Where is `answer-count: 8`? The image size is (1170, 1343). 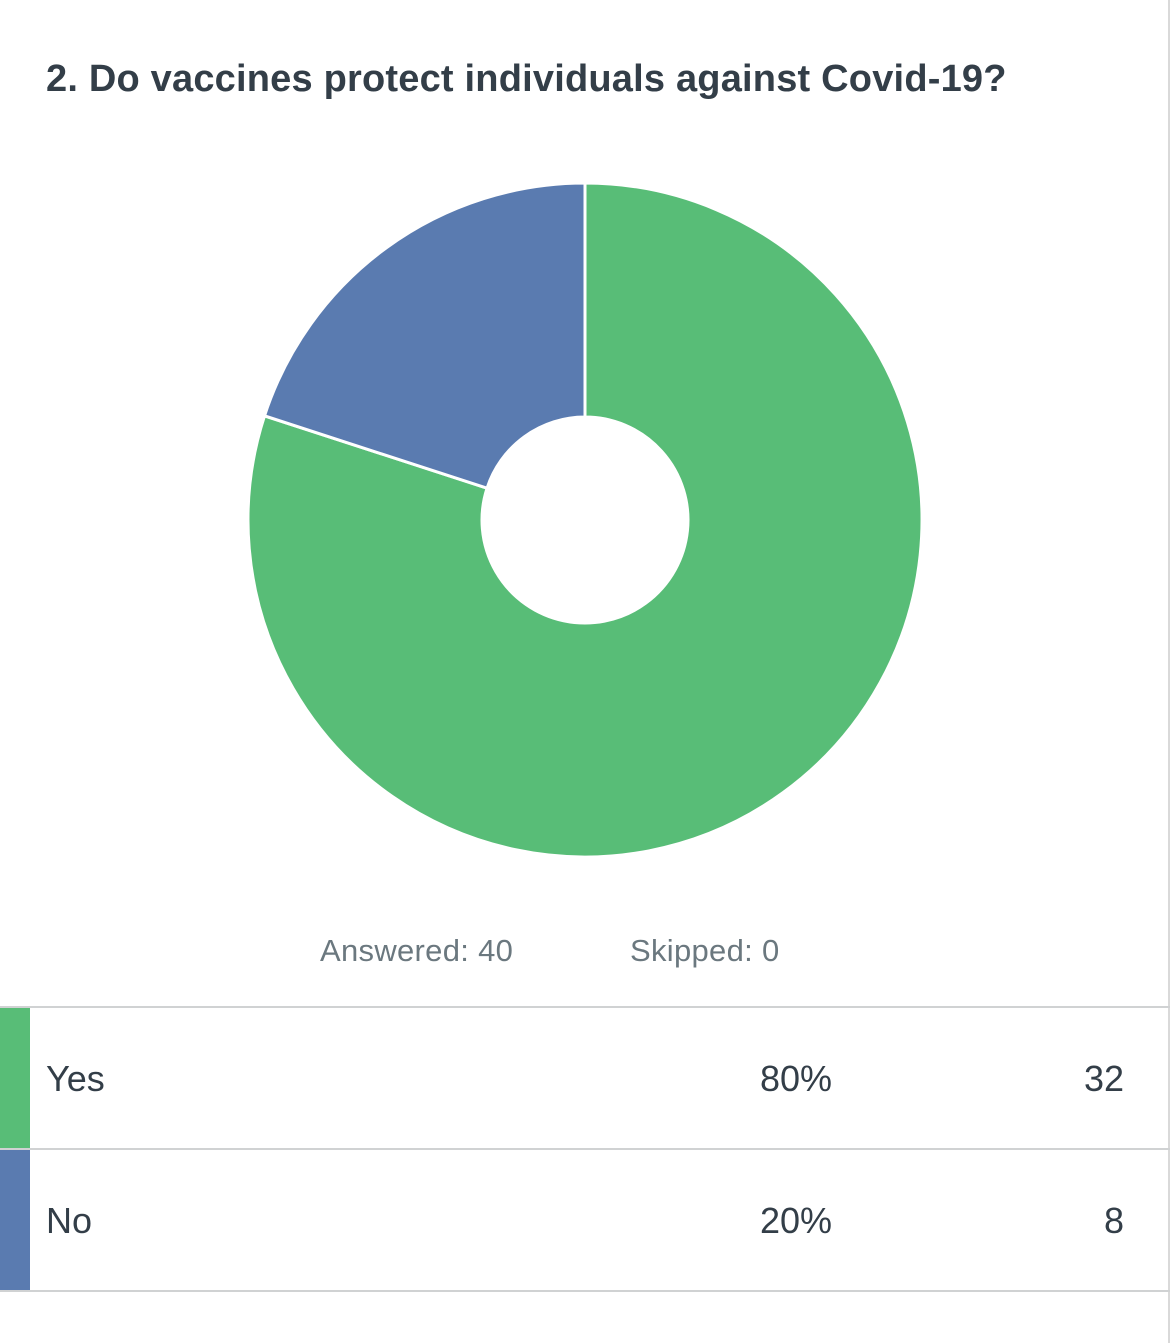 answer-count: 8 is located at coordinates (1113, 1220).